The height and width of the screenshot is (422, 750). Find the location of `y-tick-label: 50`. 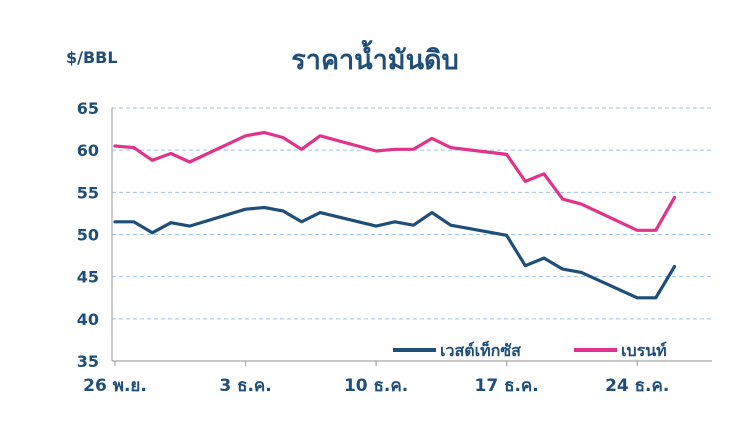

y-tick-label: 50 is located at coordinates (88, 235).